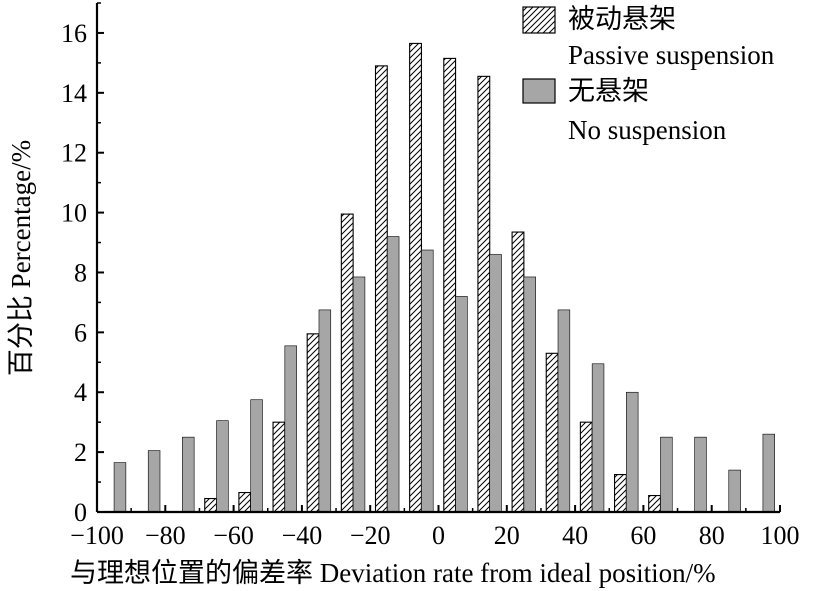 The image size is (830, 591). I want to click on x-tick-label: −80, so click(165, 535).